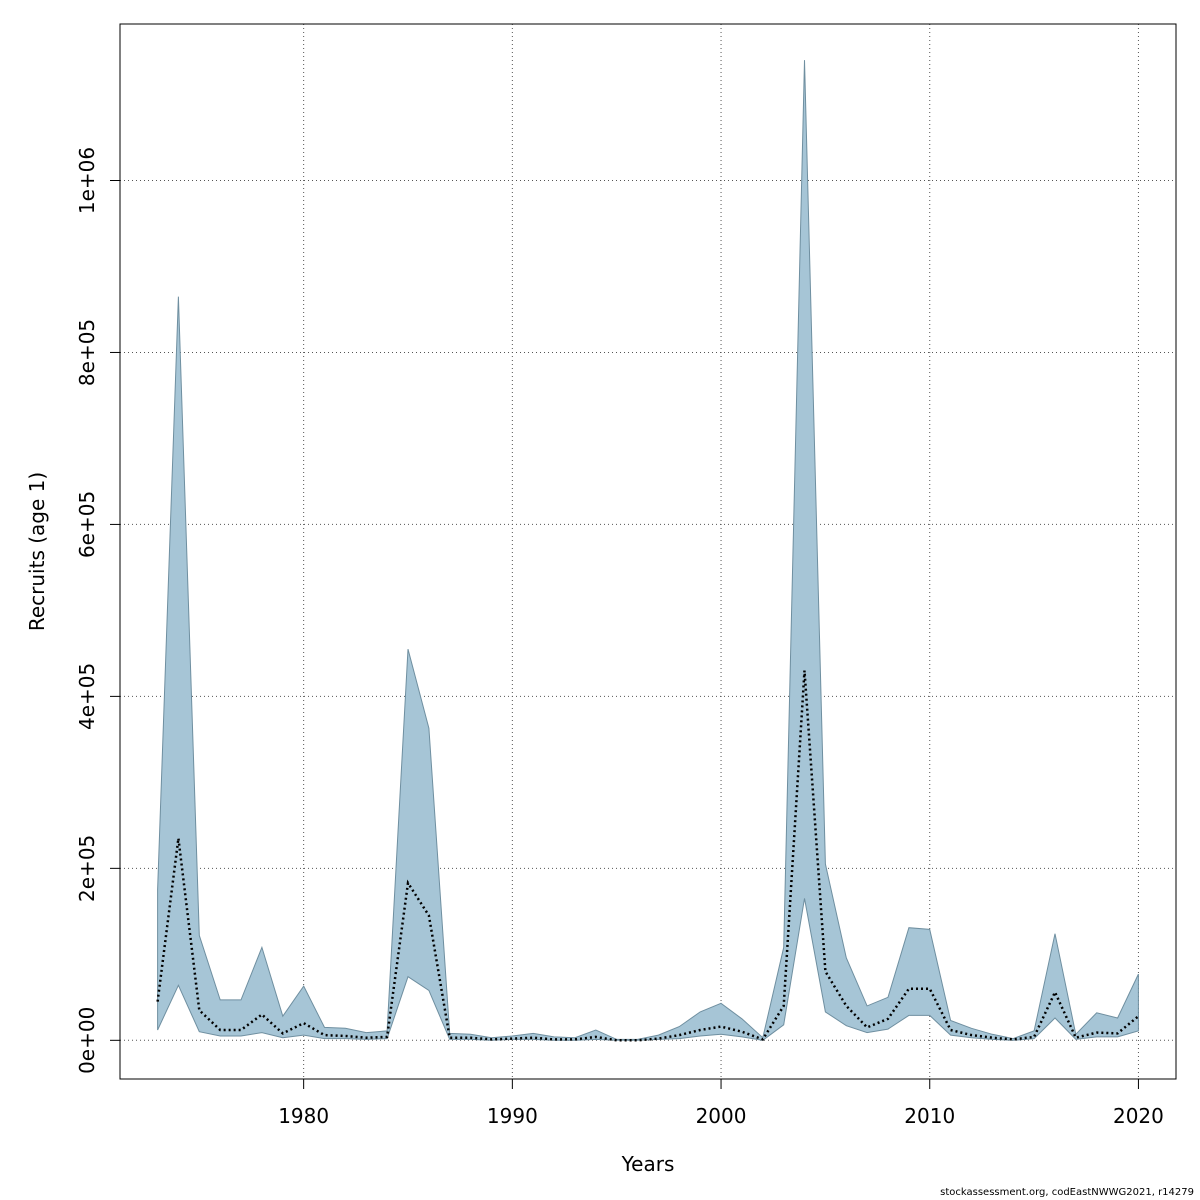 The image size is (1200, 1200). Describe the element at coordinates (87, 696) in the screenshot. I see `y-tick-label: 4e+05` at that location.